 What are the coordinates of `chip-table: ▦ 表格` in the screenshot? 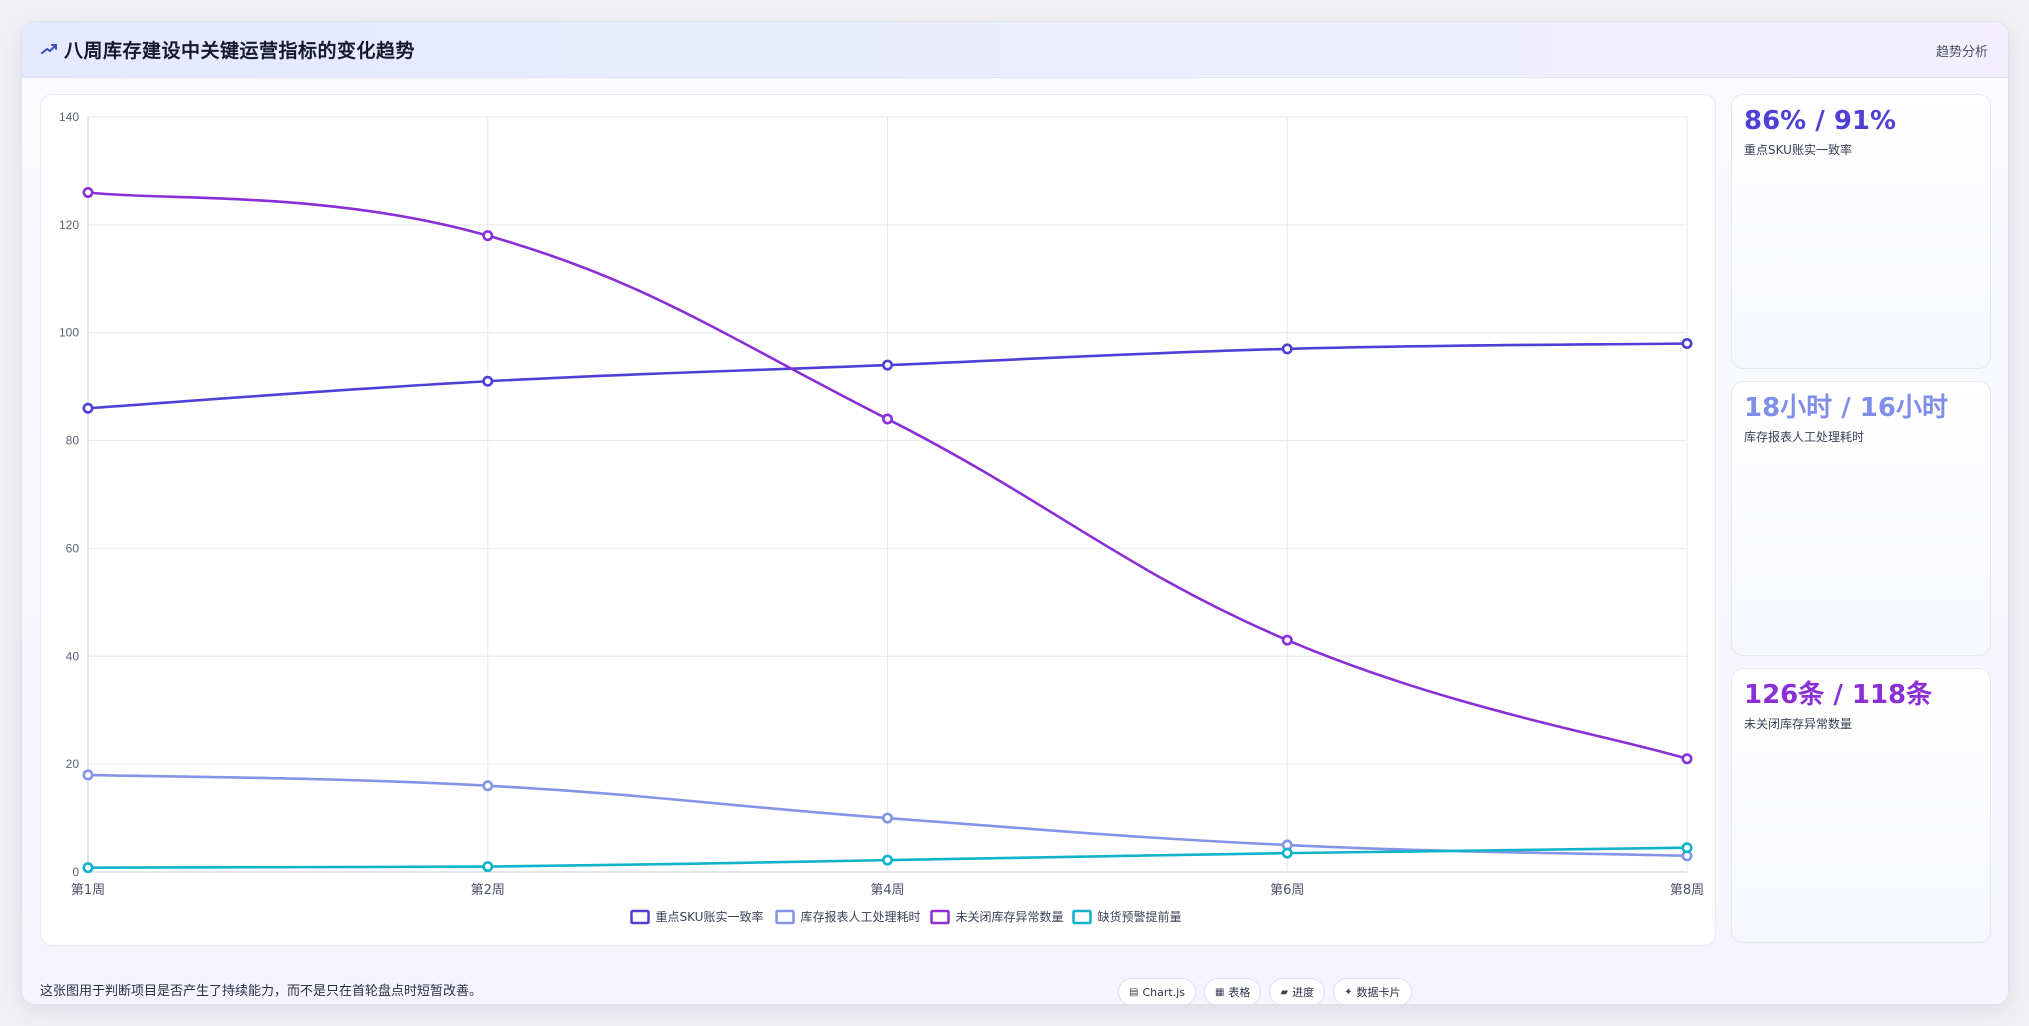 It's located at (1232, 991).